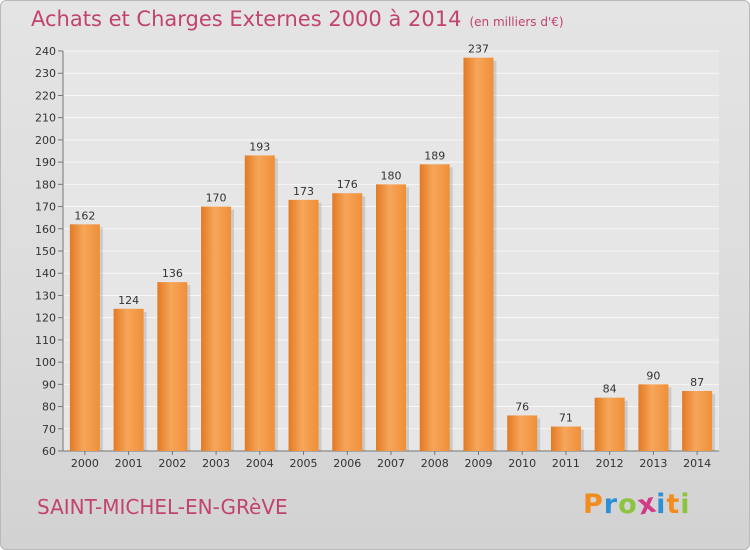 This screenshot has width=750, height=550. Describe the element at coordinates (478, 254) in the screenshot. I see `bar-2009` at that location.